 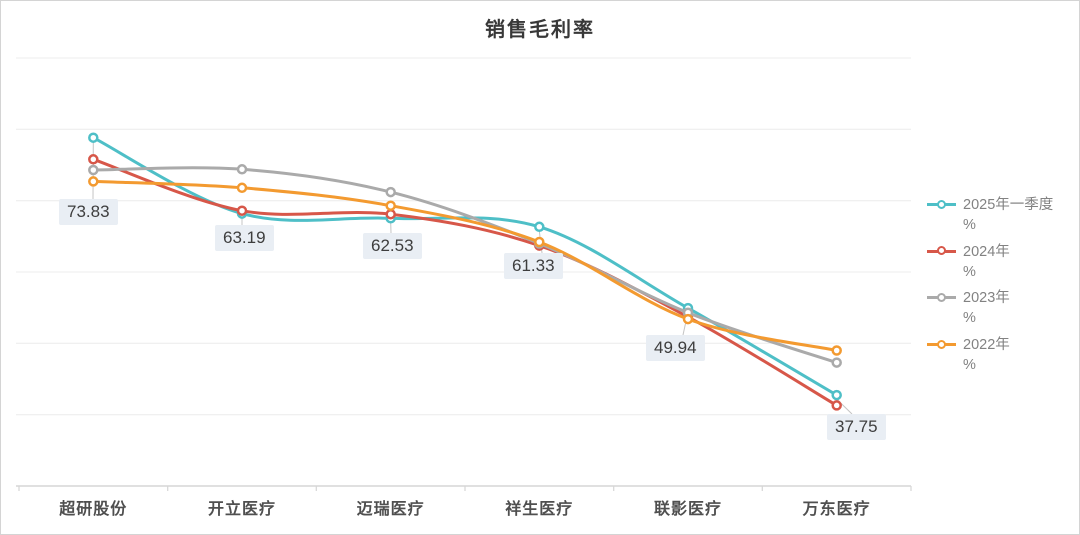 What do you see at coordinates (244, 238) in the screenshot?
I see `data-label: 63.19` at bounding box center [244, 238].